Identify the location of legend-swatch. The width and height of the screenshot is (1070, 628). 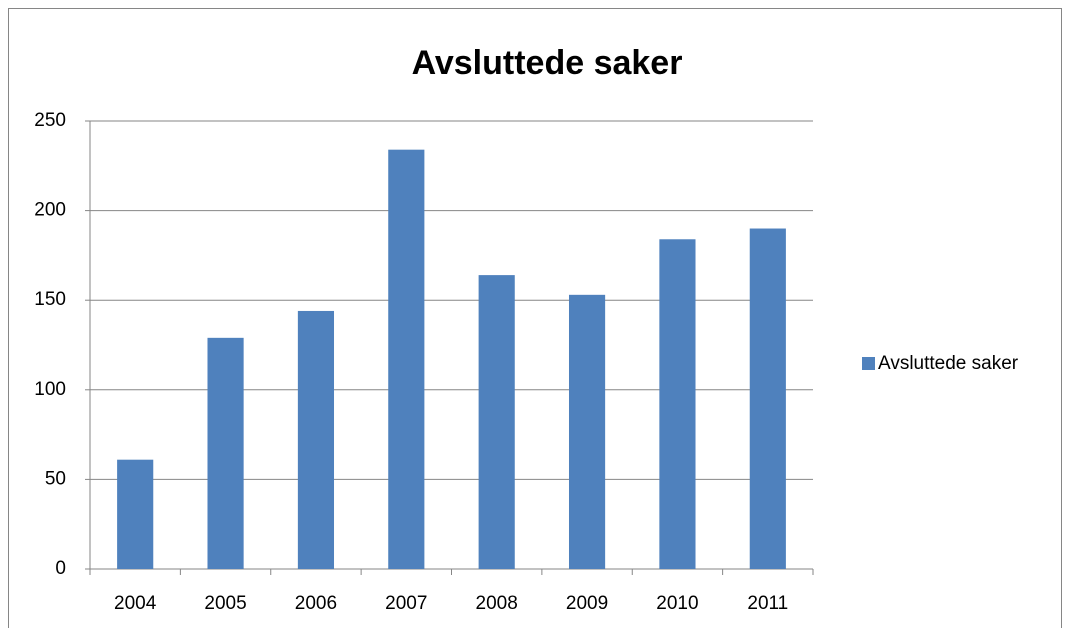
(868, 363).